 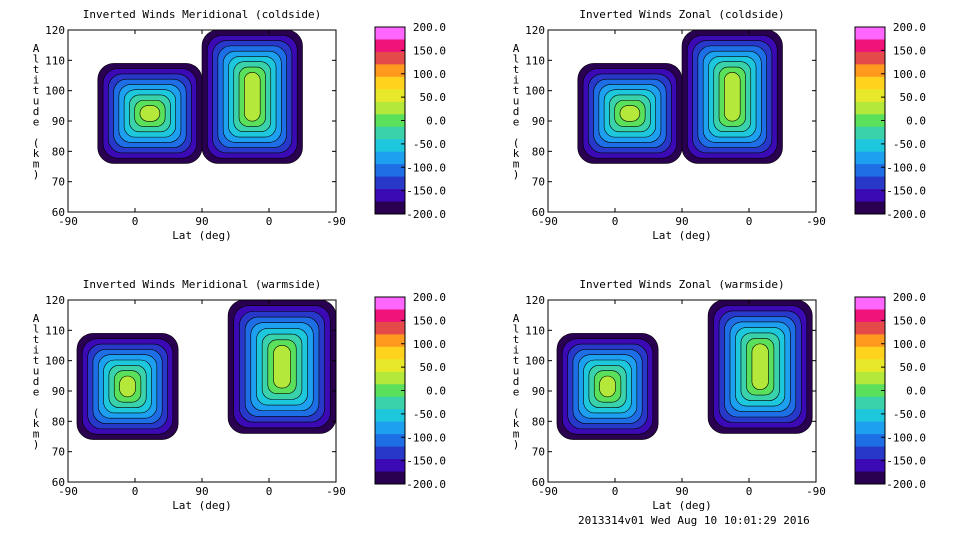 I want to click on y-tick-label: 120, so click(x=535, y=30).